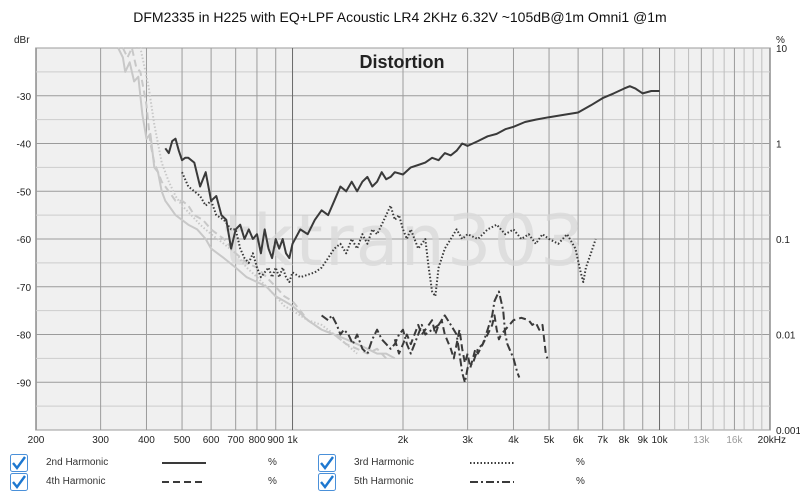  I want to click on series-line-5th-harmonic, so click(421, 337).